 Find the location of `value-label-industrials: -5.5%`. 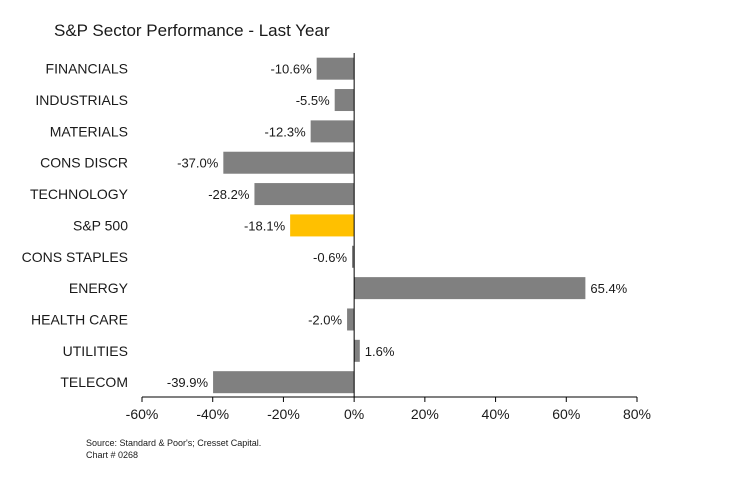

value-label-industrials: -5.5% is located at coordinates (313, 100).